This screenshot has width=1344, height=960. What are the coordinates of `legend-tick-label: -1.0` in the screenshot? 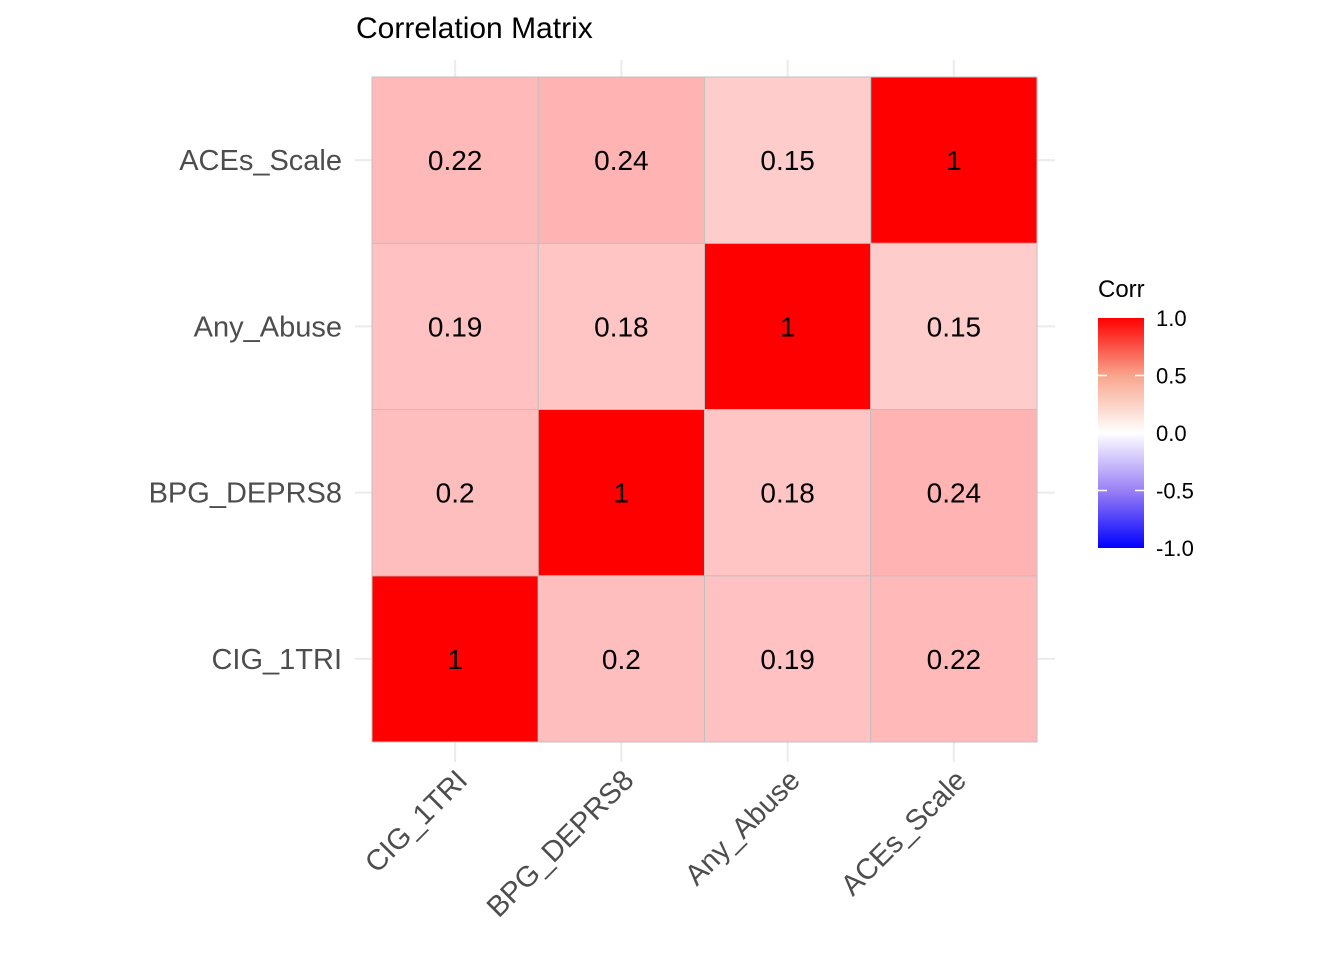 It's located at (1175, 548).